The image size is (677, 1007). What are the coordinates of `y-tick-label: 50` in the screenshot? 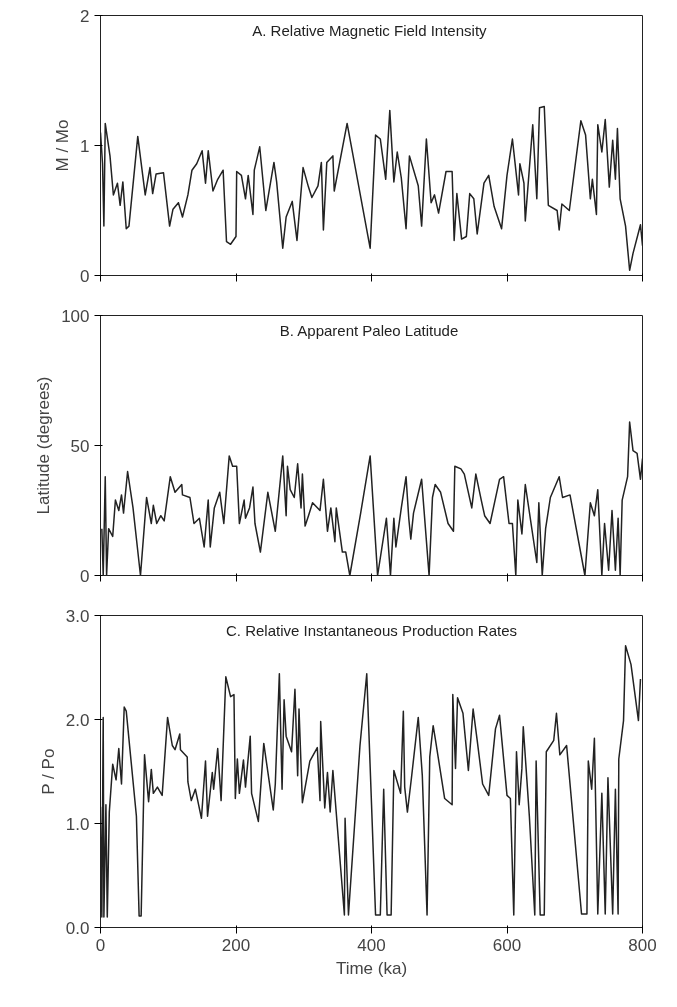 It's located at (80, 446).